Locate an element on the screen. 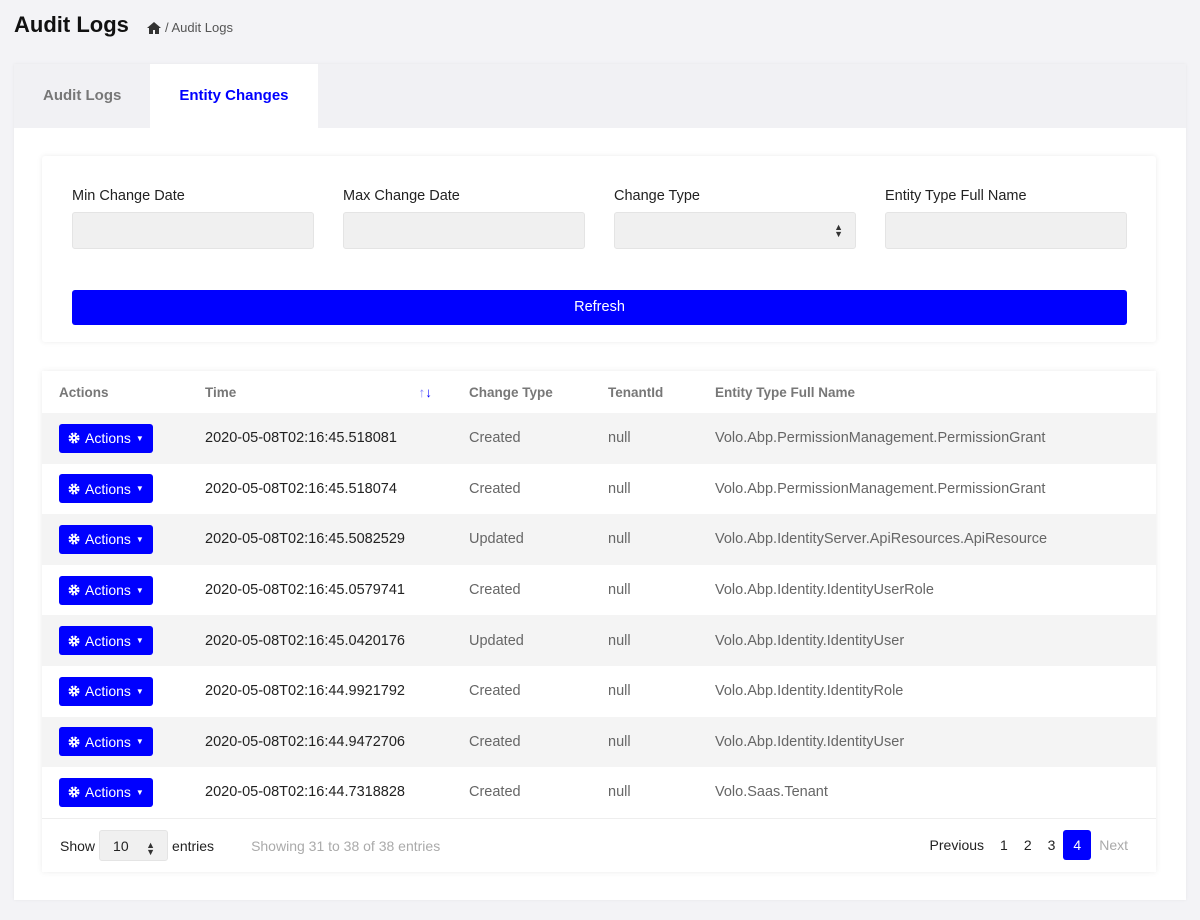 The height and width of the screenshot is (920, 1200). entity-type-label: Entity Type Full Name is located at coordinates (956, 196).